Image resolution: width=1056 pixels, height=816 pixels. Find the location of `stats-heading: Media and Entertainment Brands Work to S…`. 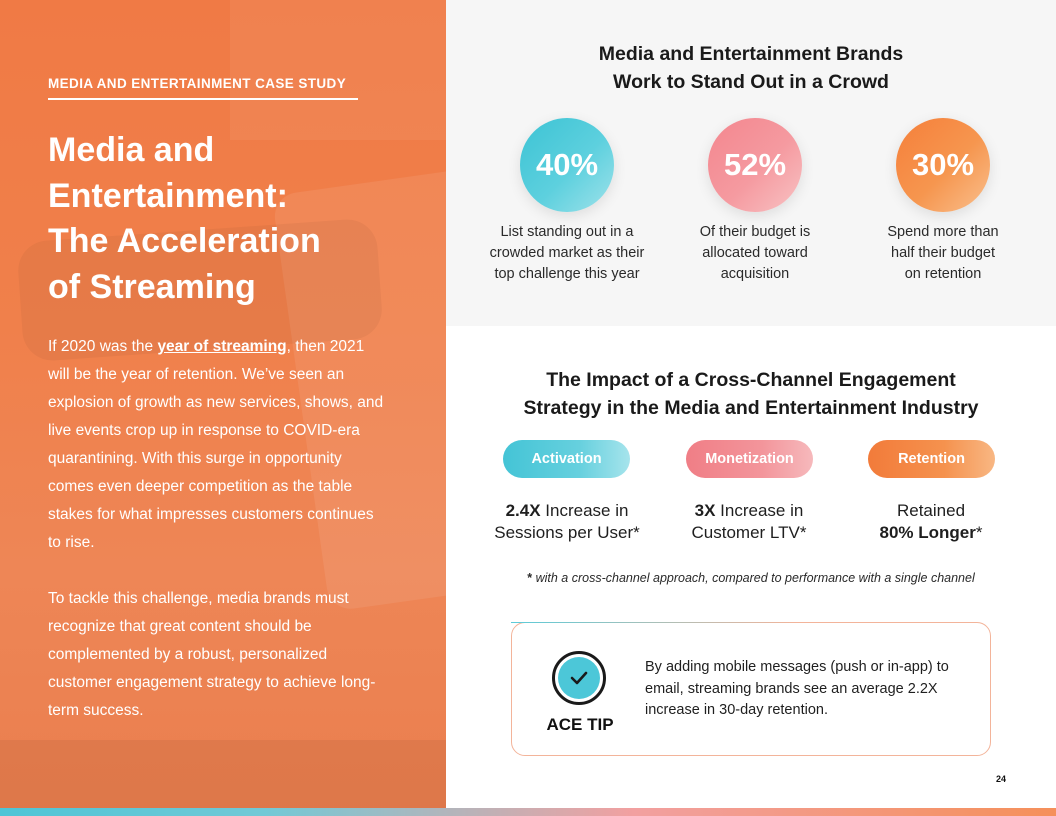

stats-heading: Media and Entertainment Brands Work to S… is located at coordinates (751, 68).